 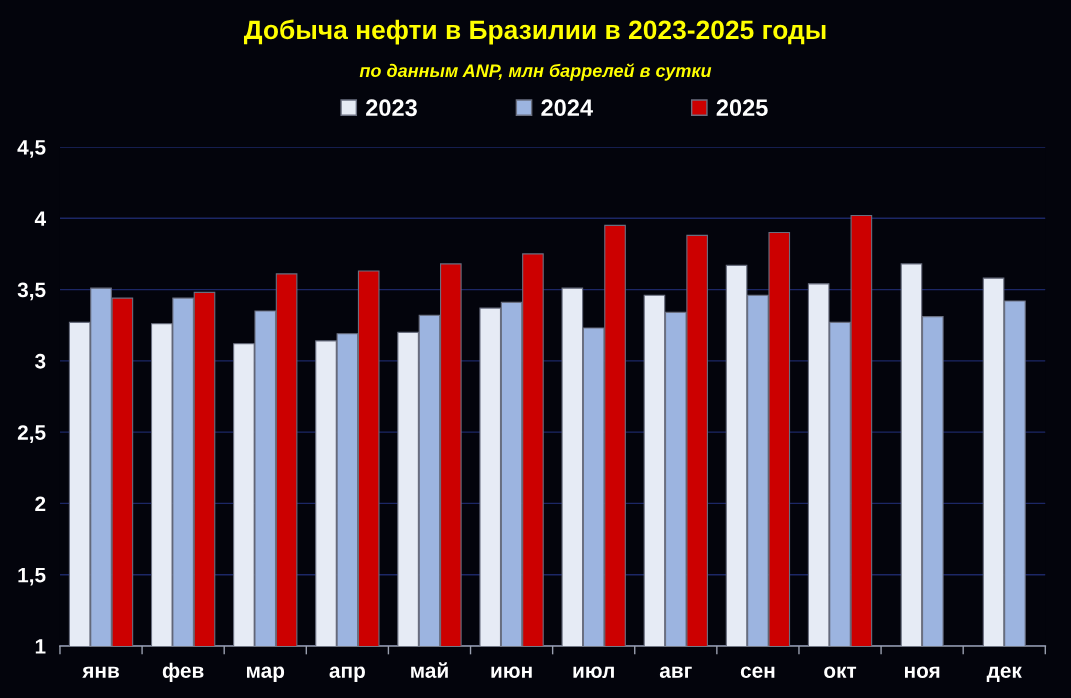 I want to click on y-tick-label: 2,5, so click(x=31, y=434).